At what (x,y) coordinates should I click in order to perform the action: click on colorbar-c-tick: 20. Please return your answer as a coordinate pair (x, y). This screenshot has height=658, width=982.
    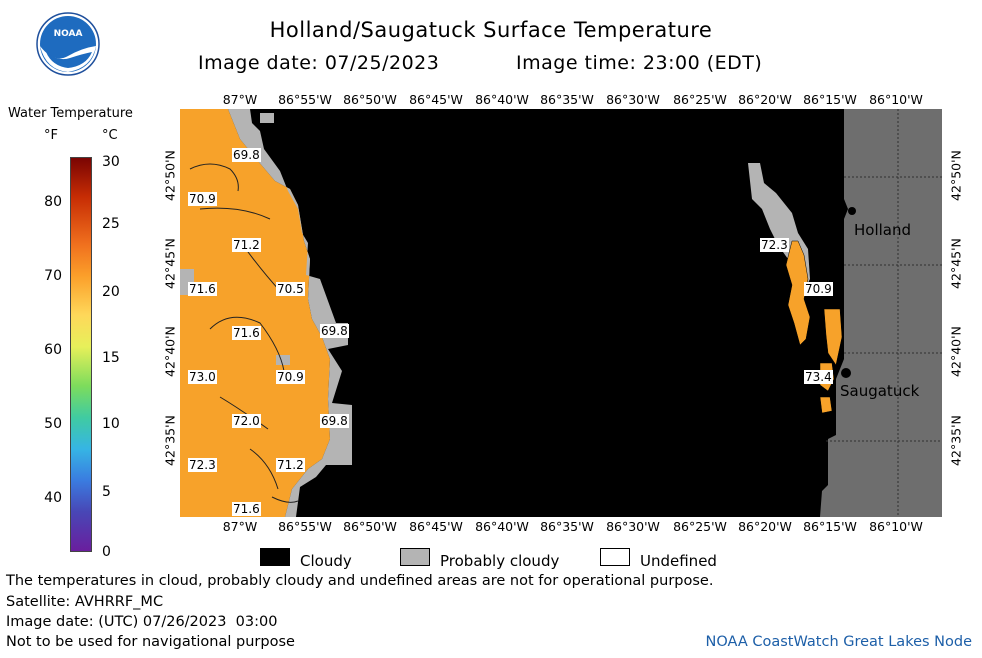
    Looking at the image, I should click on (111, 292).